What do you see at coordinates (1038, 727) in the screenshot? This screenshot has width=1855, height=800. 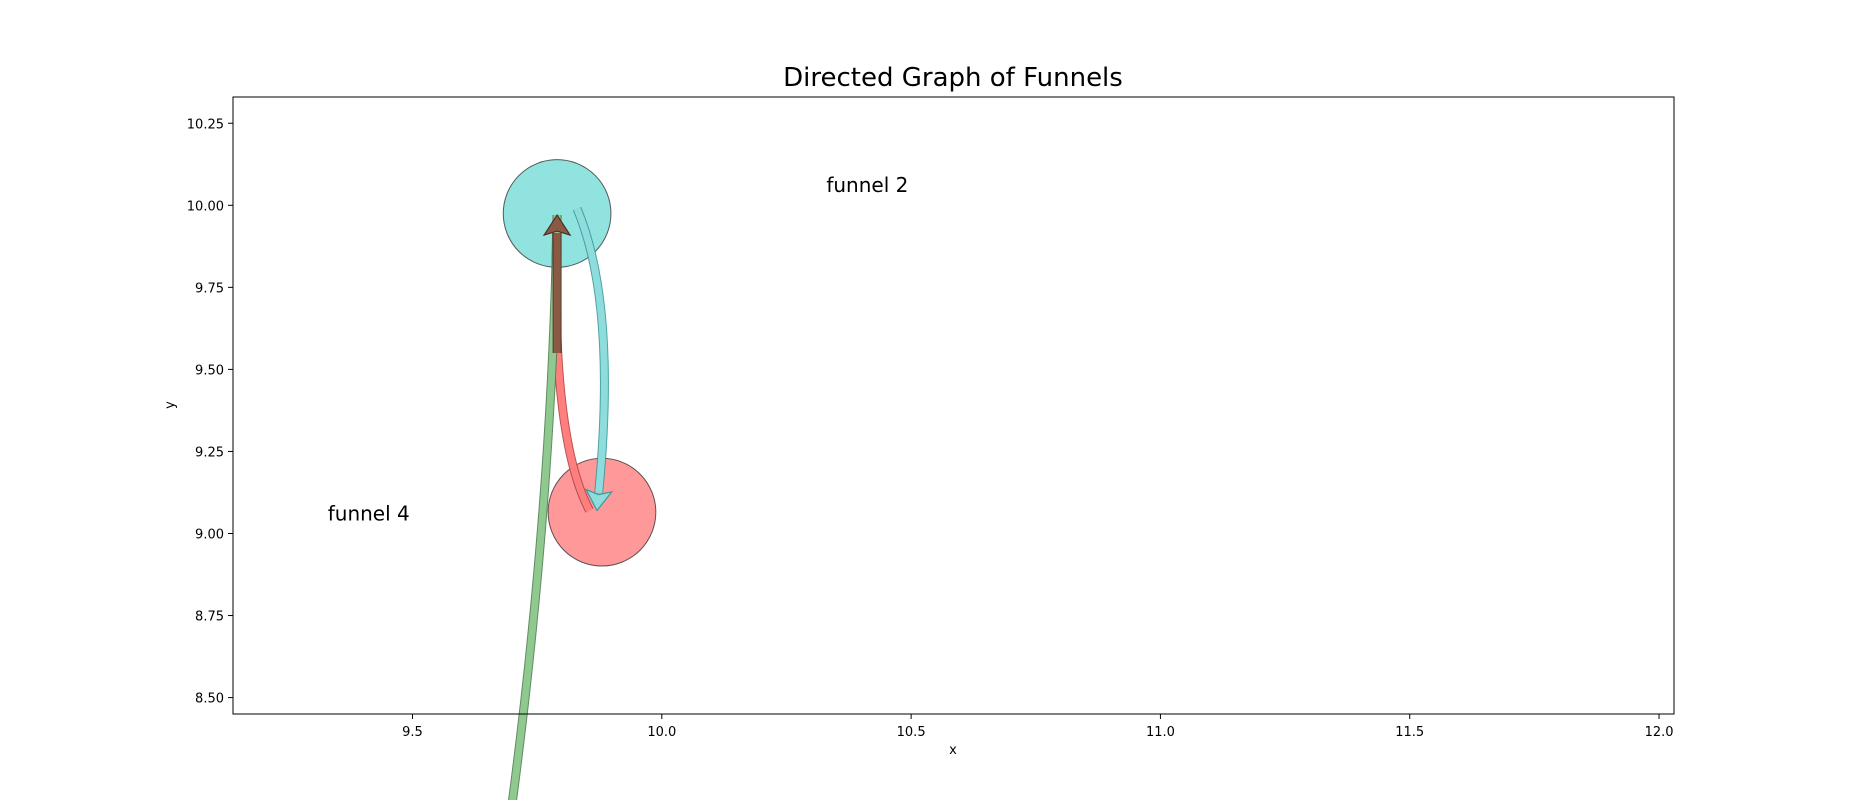 I see `x-axis: 9.5 10.0 10.5 11.0 11.5 12.0` at bounding box center [1038, 727].